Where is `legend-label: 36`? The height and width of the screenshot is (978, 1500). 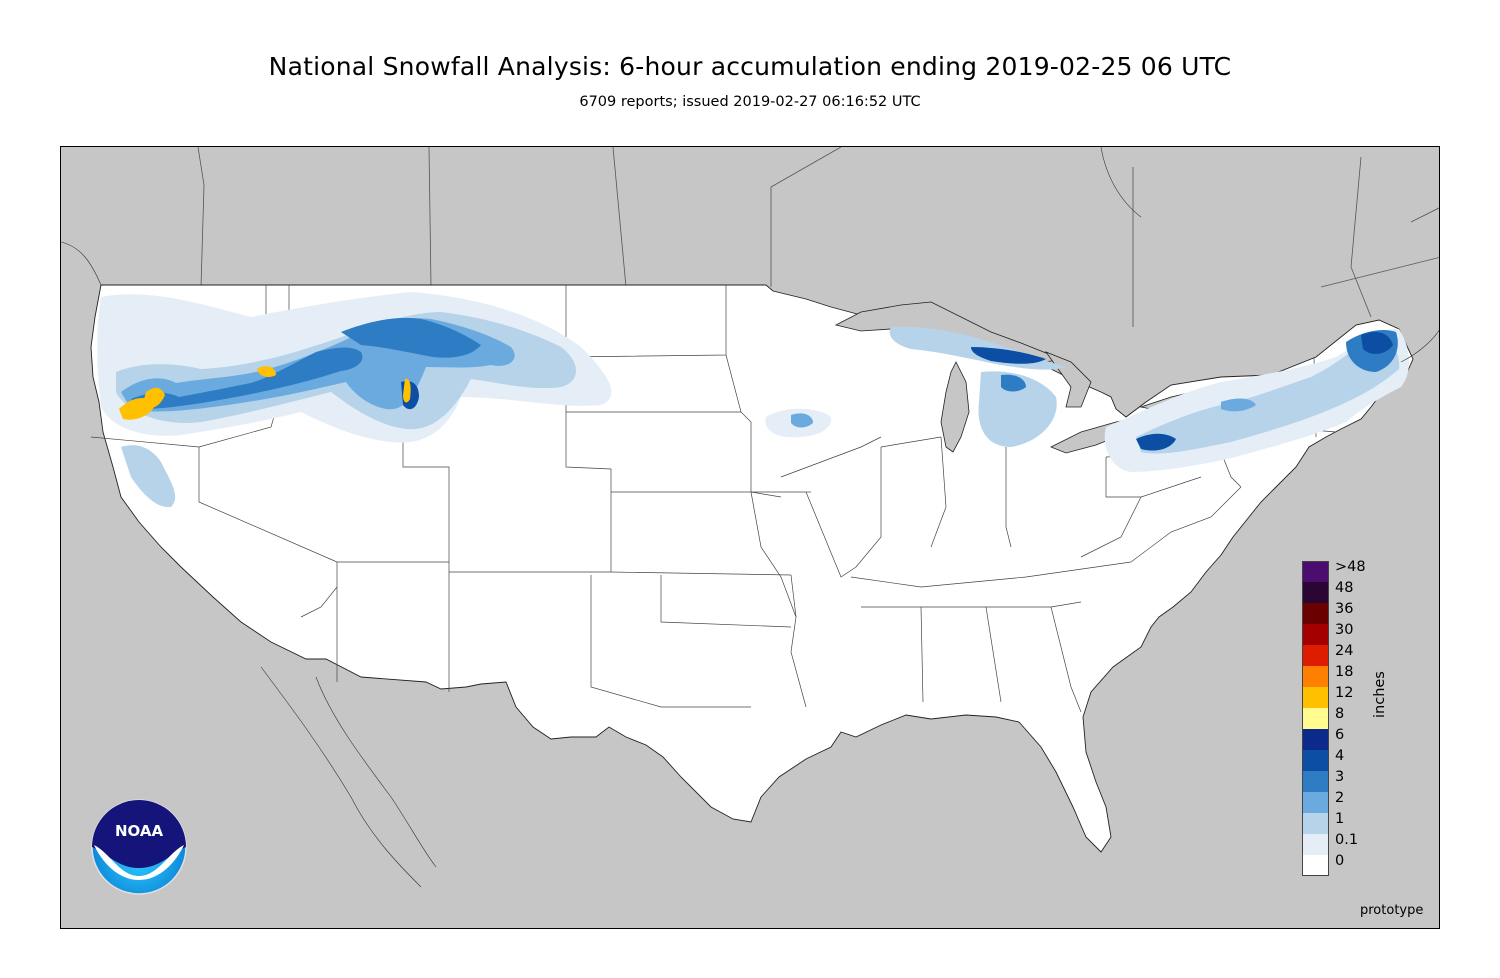
legend-label: 36 is located at coordinates (1344, 609).